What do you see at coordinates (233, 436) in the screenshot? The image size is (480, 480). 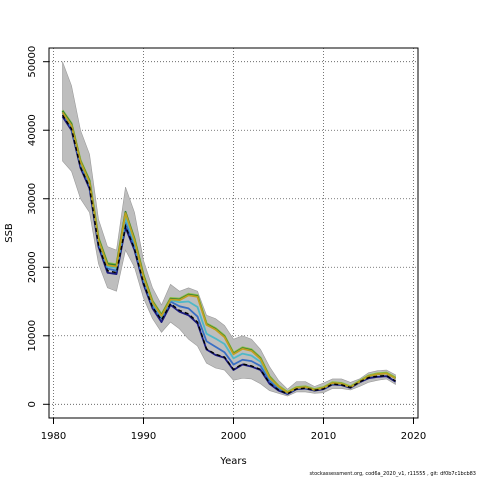 I see `x-tick-label-2000: 2000` at bounding box center [233, 436].